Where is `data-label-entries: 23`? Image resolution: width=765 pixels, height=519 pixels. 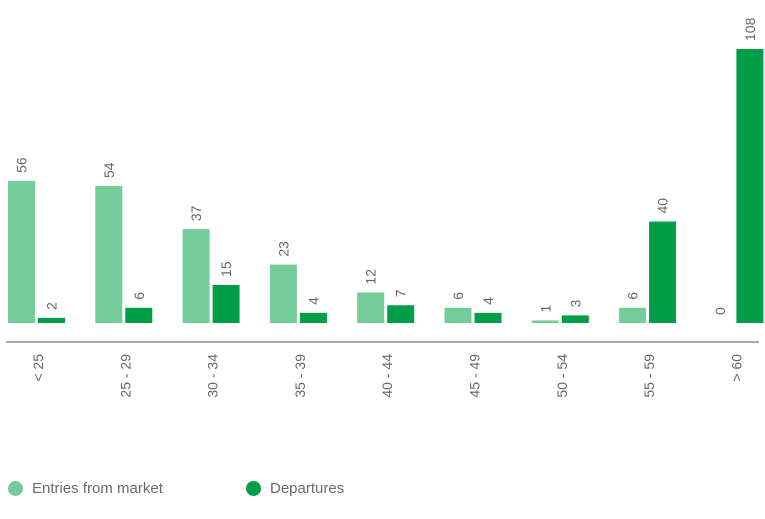
data-label-entries: 23 is located at coordinates (283, 249).